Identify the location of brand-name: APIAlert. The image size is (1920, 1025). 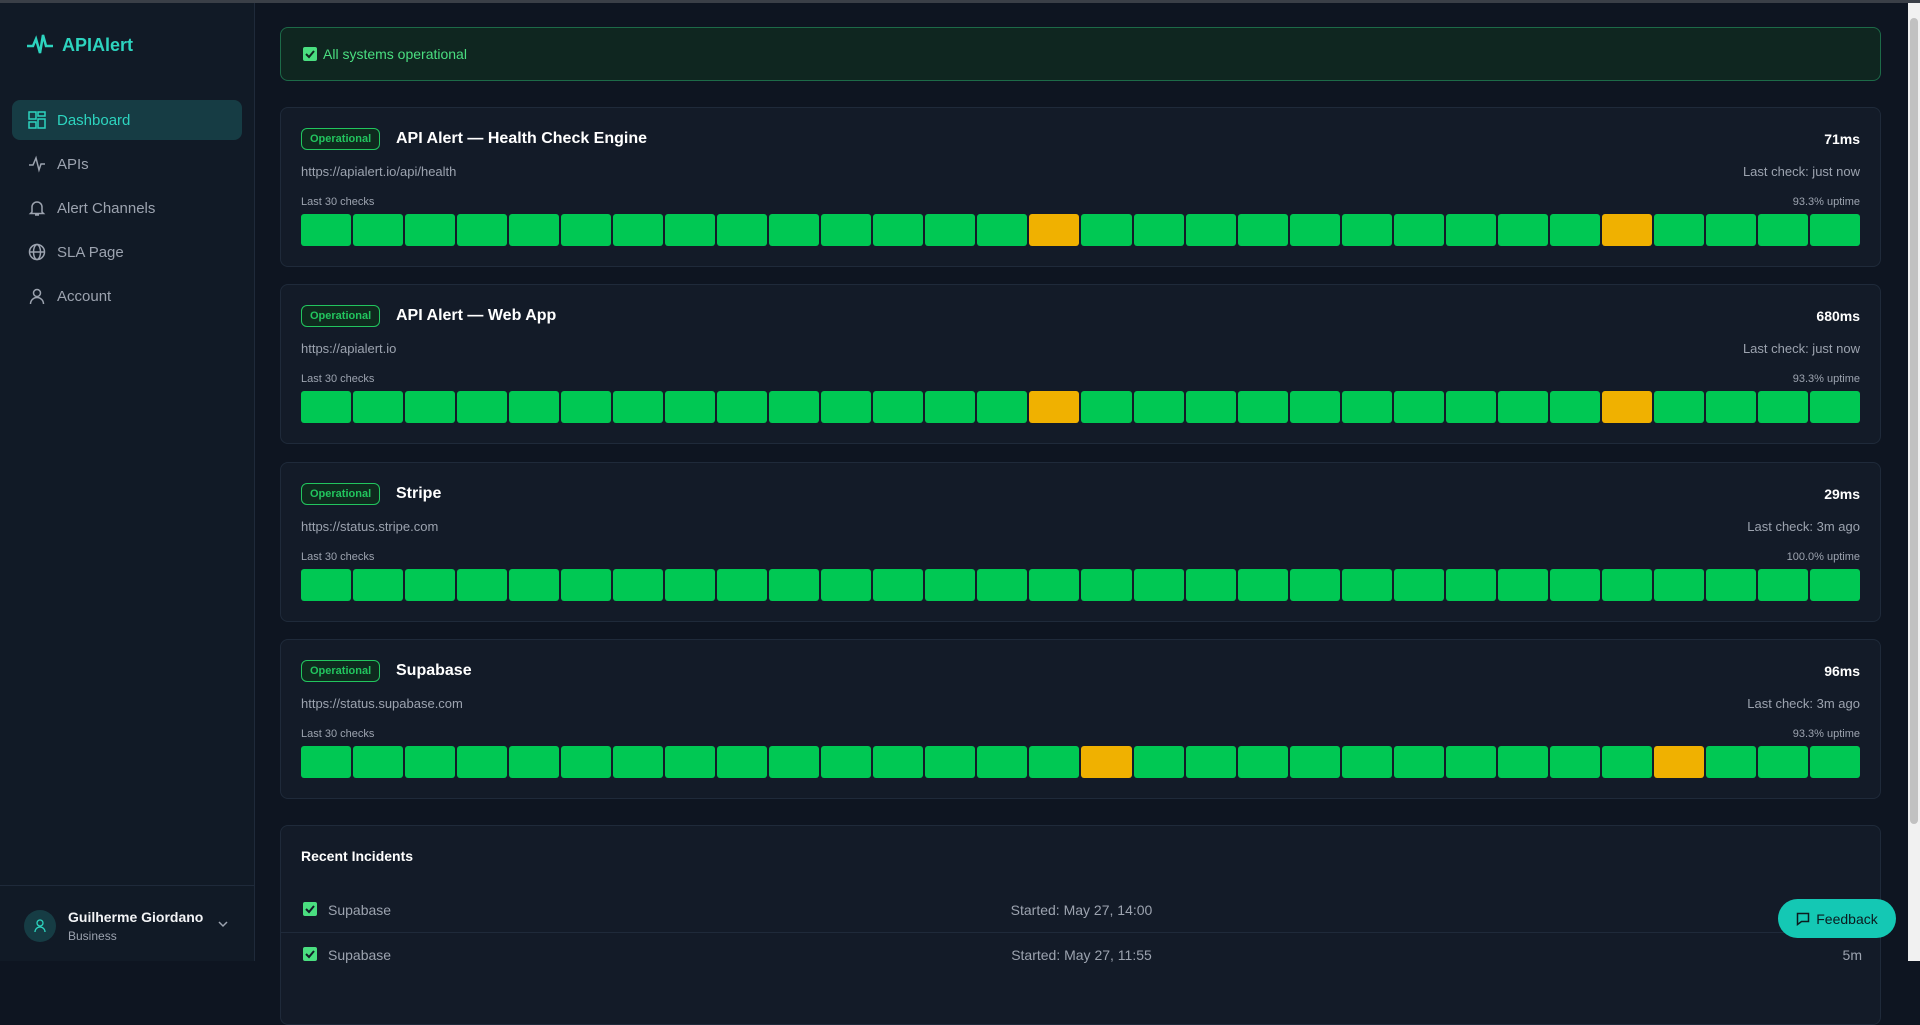
(98, 44).